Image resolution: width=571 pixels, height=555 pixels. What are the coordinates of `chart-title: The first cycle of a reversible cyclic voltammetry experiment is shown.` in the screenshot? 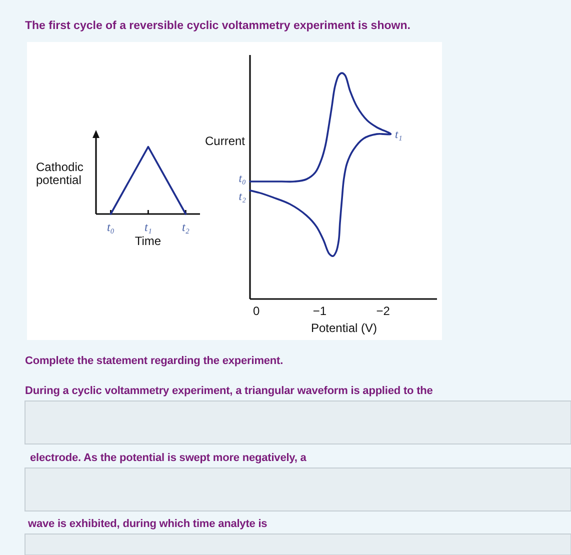 It's located at (217, 26).